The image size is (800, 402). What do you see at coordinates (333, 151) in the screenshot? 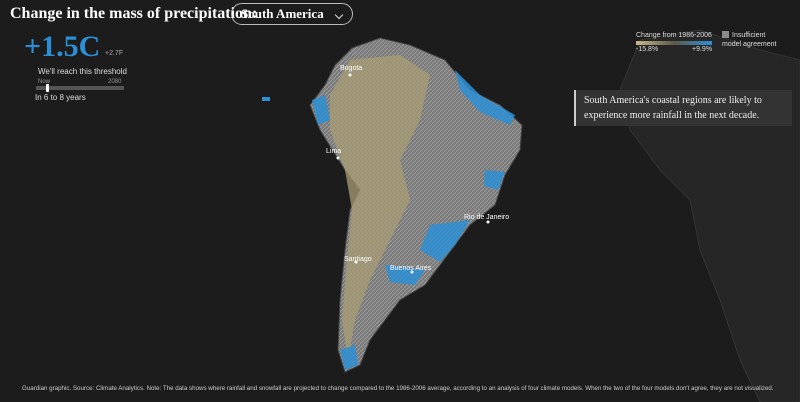
I see `city-label: Lima` at bounding box center [333, 151].